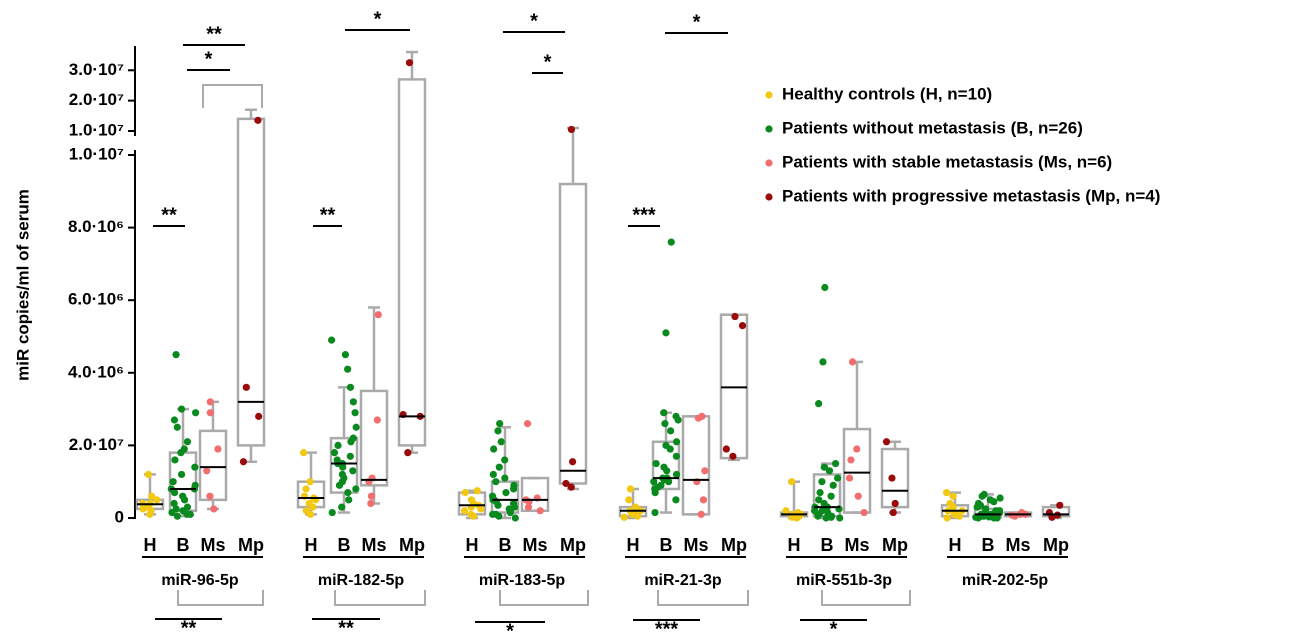 The width and height of the screenshot is (1297, 633). What do you see at coordinates (856, 545) in the screenshot?
I see `x-tick-label: Ms` at bounding box center [856, 545].